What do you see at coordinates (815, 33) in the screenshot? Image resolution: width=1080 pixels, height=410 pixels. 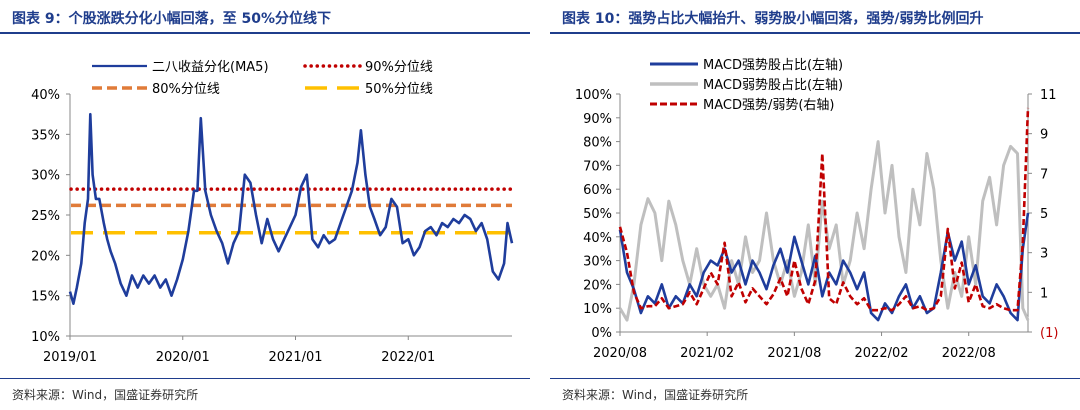 I see `right-title-rule` at bounding box center [815, 33].